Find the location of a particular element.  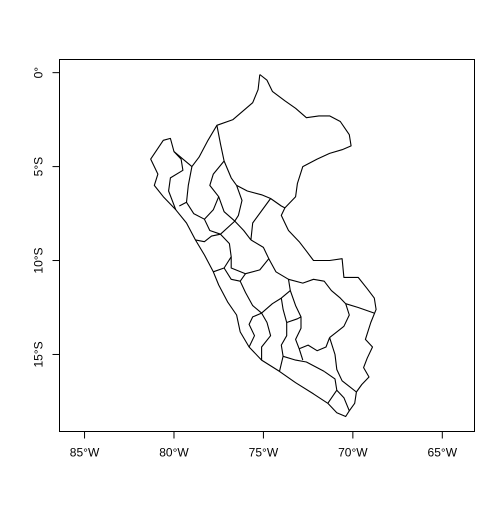

boundary-ayacucho-apurimac is located at coordinates (283, 335).